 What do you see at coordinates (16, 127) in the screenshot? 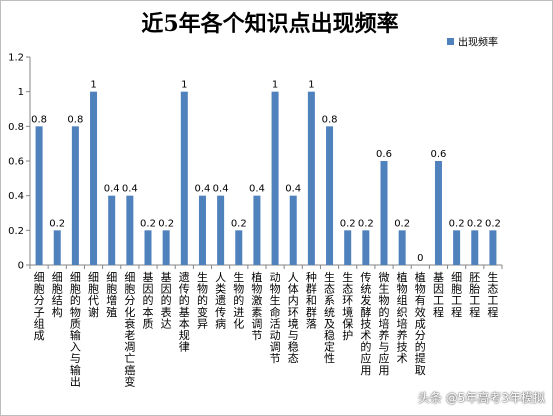
I see `y-tick-label: 0.8` at bounding box center [16, 127].